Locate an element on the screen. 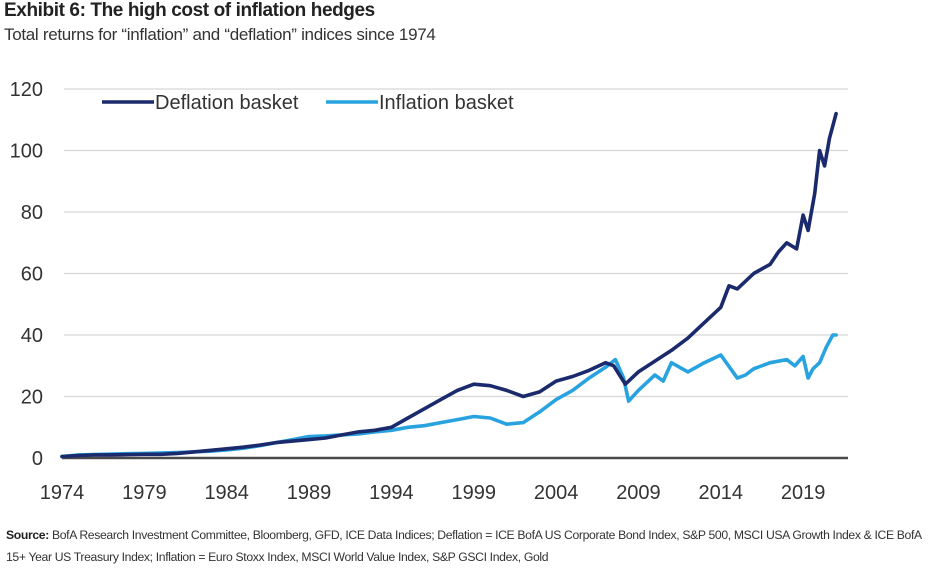 This screenshot has width=941, height=571. source-label: Source: is located at coordinates (27, 535).